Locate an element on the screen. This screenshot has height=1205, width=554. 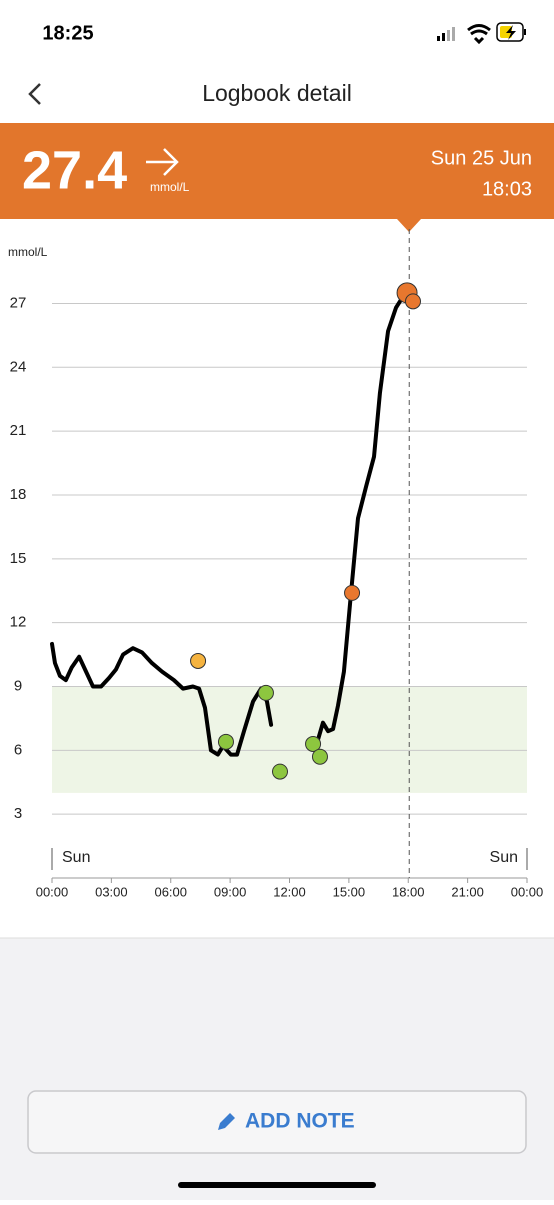
y-tick-label: 12 is located at coordinates (18, 622).